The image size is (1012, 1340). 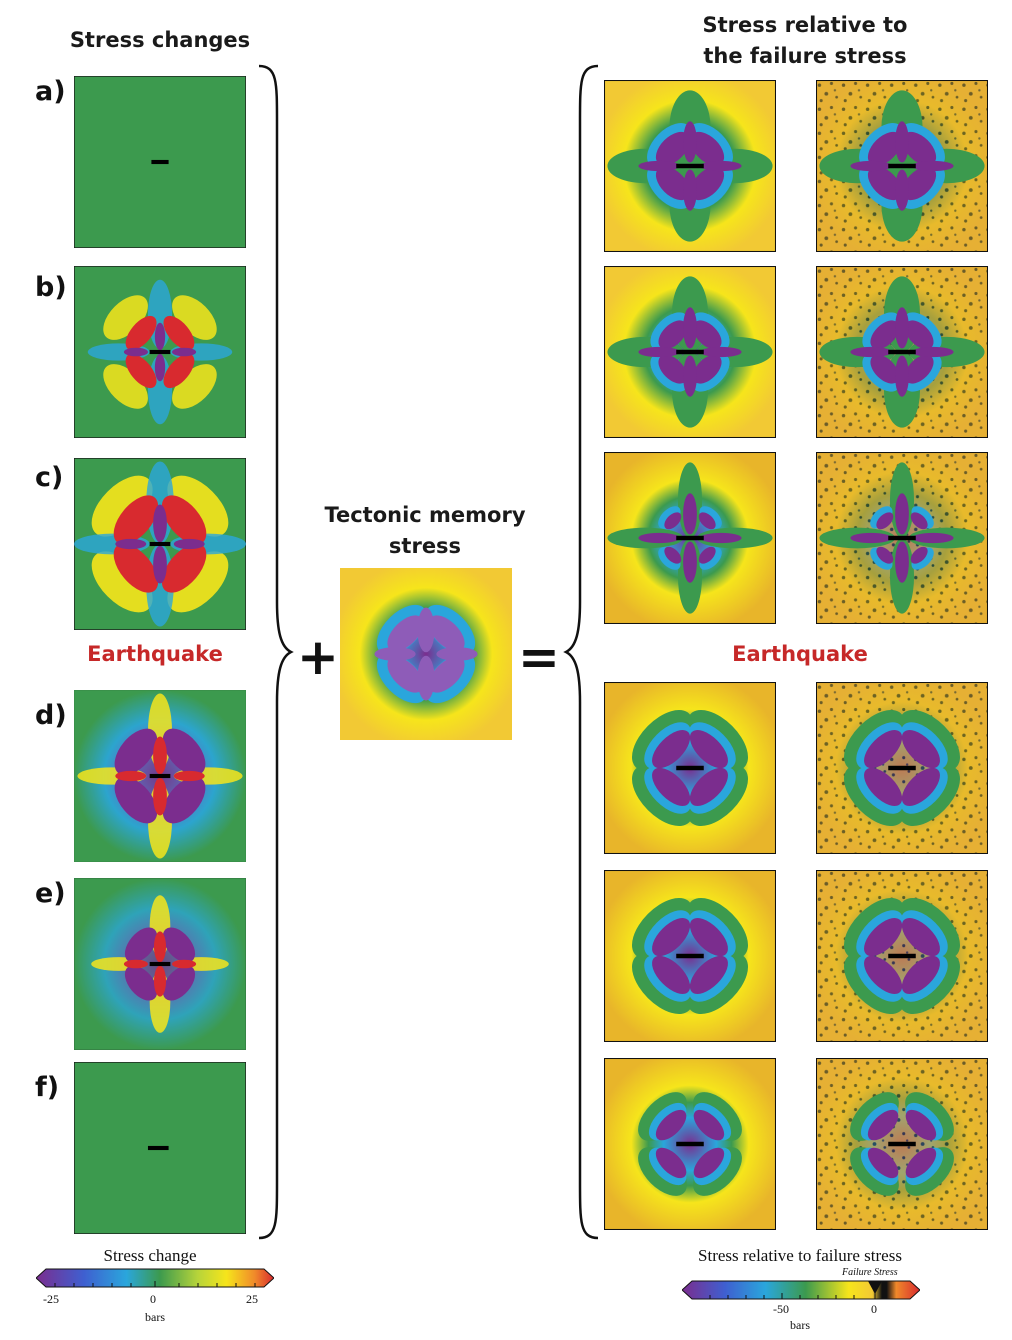 What do you see at coordinates (902, 768) in the screenshot?
I see `panel-relative-r4-heterogeneous` at bounding box center [902, 768].